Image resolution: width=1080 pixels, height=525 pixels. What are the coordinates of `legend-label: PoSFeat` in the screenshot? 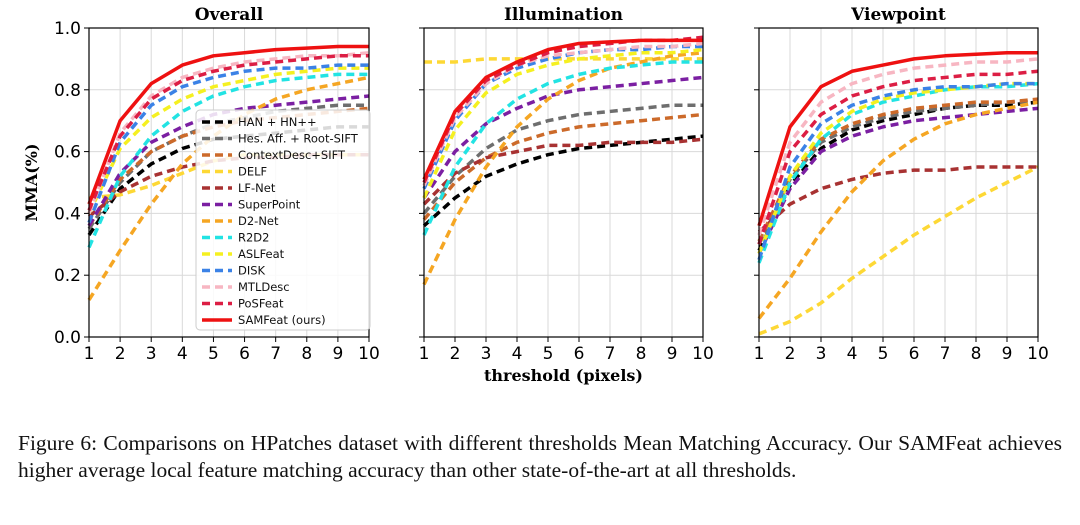 It's located at (261, 304).